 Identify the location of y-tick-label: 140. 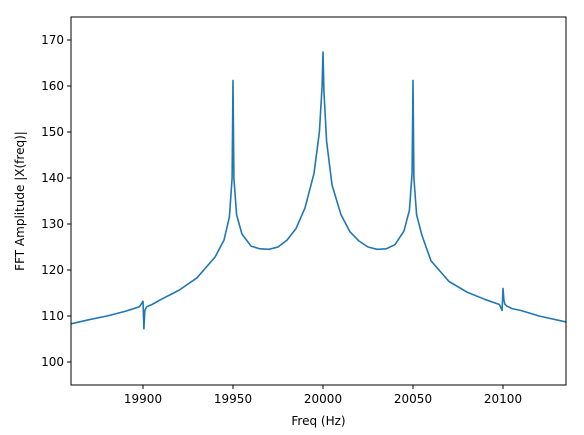
(52, 178).